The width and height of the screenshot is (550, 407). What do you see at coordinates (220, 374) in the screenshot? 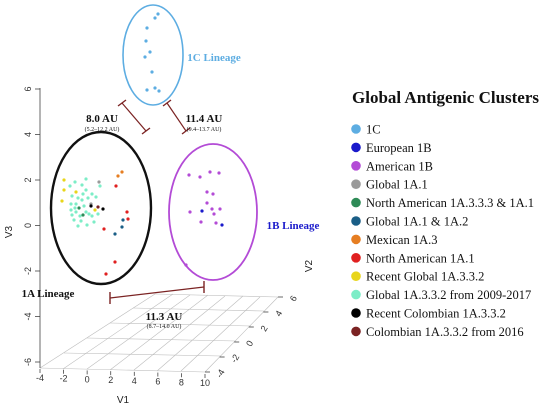
I see `v2-tick-label: -4` at bounding box center [220, 374].